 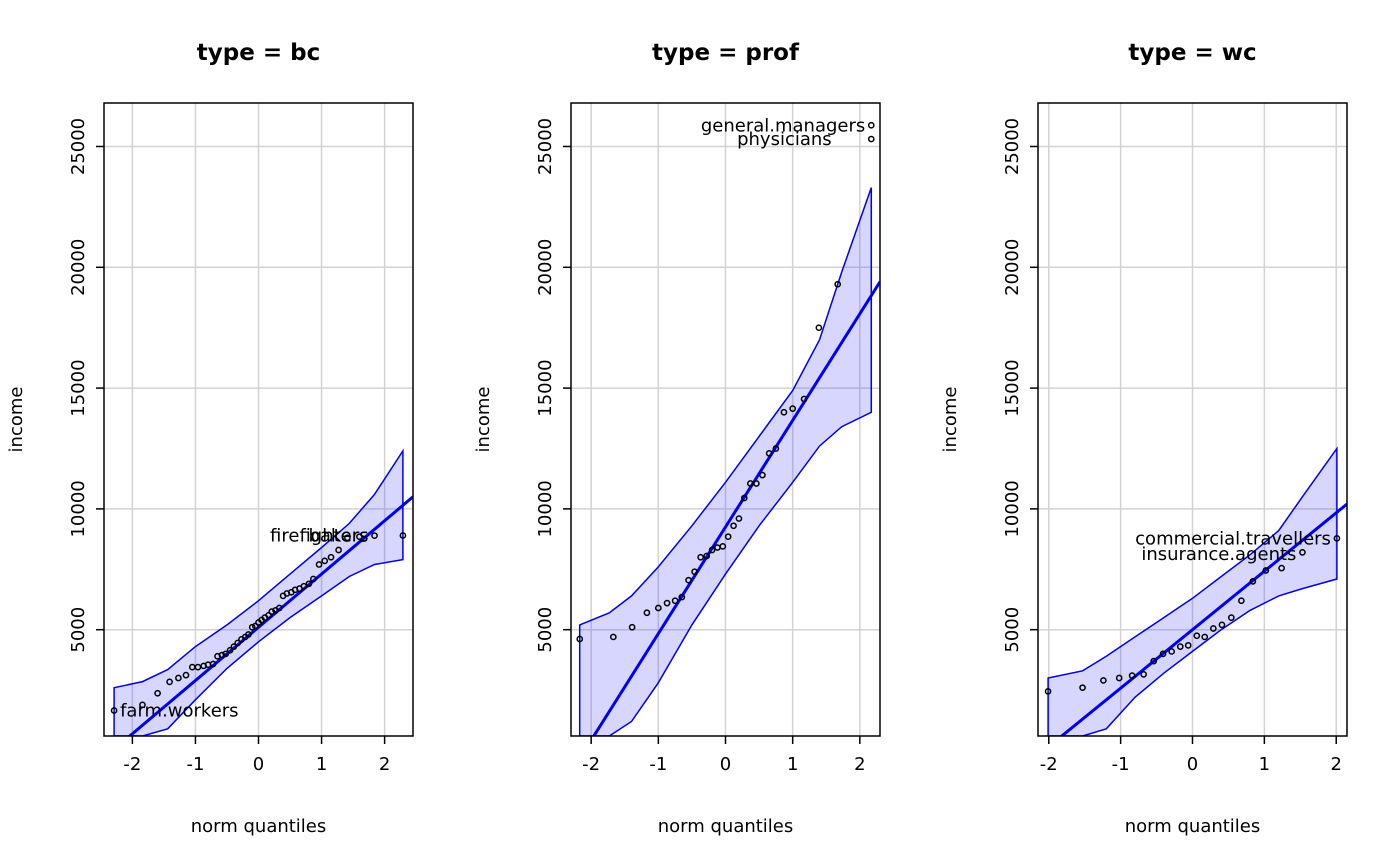 What do you see at coordinates (1218, 554) in the screenshot?
I see `point-label: insurance.agents` at bounding box center [1218, 554].